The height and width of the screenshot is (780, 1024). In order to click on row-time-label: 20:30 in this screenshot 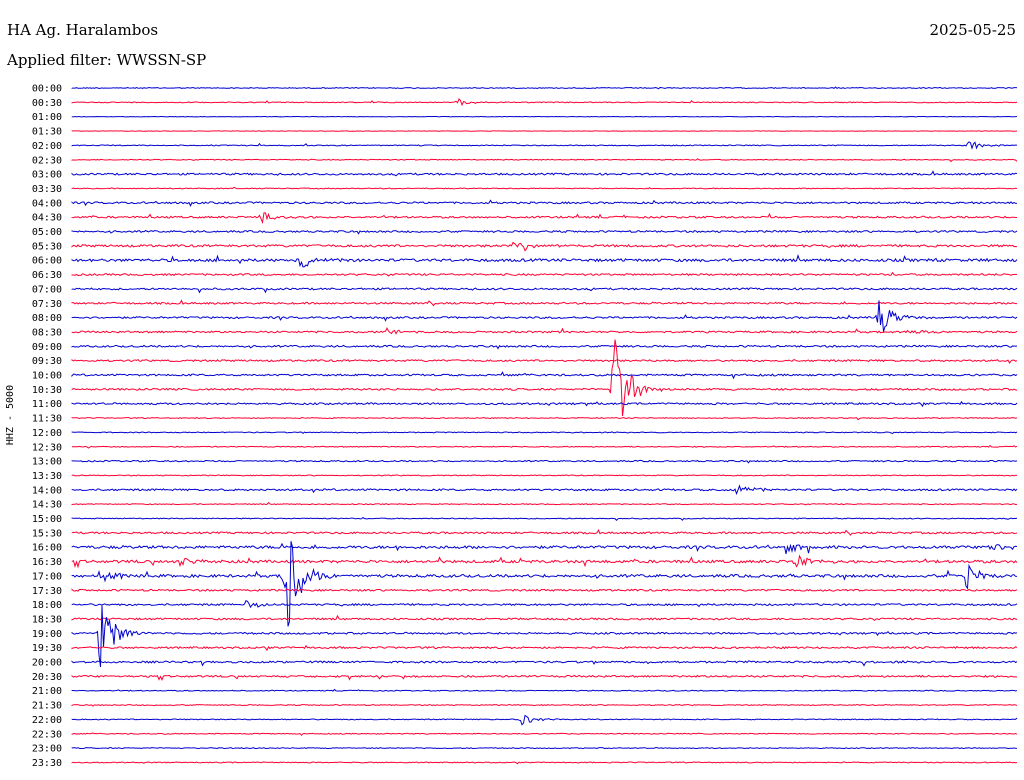, I will do `click(47, 677)`.